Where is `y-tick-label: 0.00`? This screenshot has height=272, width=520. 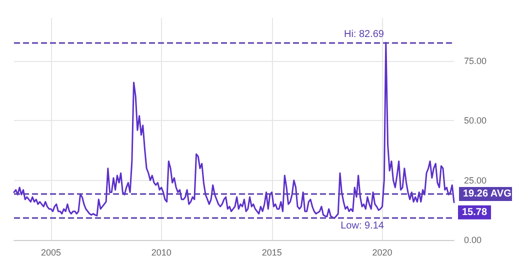
y-tick-label: 0.00 is located at coordinates (473, 240).